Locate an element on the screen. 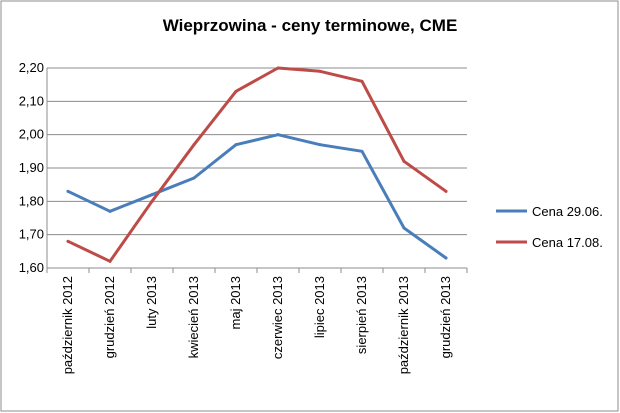 The width and height of the screenshot is (620, 413). legend-label: Cena 29.06. is located at coordinates (567, 211).